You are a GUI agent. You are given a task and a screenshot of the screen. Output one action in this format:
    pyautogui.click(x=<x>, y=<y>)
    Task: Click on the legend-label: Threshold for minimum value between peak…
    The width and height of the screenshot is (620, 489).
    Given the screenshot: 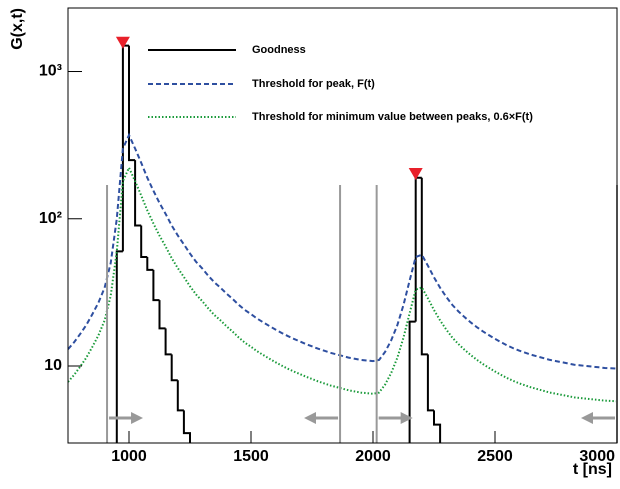 What is the action you would take?
    pyautogui.click(x=392, y=117)
    